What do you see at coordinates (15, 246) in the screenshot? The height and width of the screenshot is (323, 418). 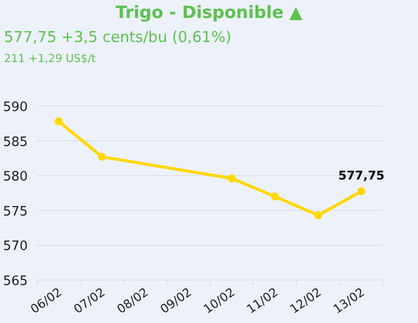 I see `y-tick-label: 570` at bounding box center [15, 246].